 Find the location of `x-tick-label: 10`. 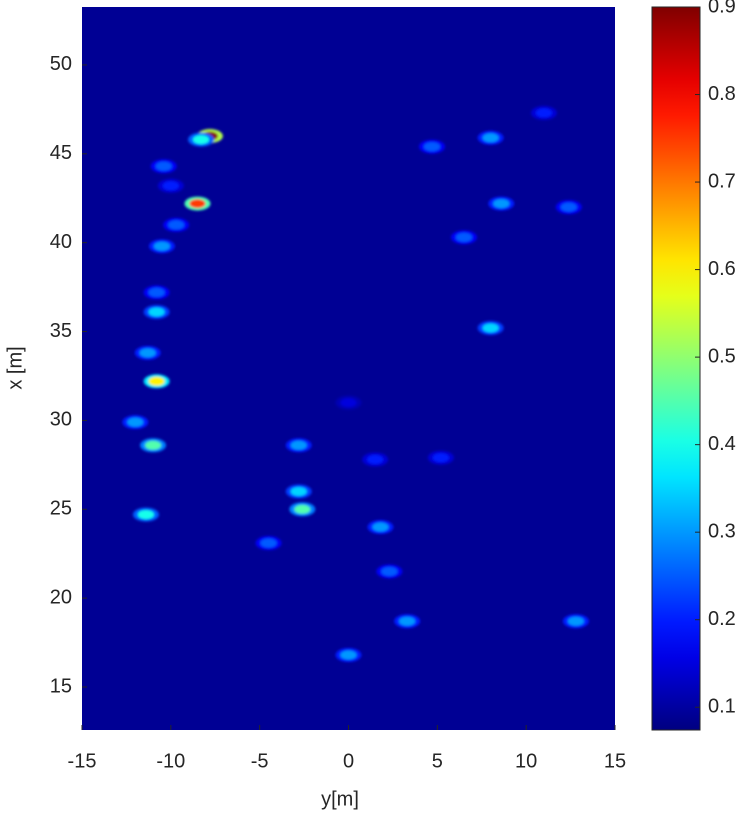

x-tick-label: 10 is located at coordinates (526, 761).